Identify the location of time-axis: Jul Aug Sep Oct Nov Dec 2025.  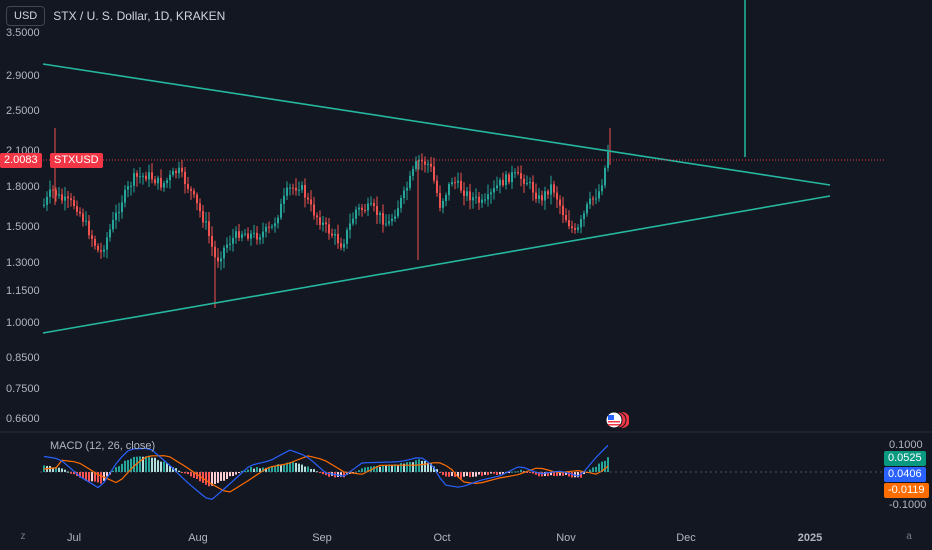
(444, 538).